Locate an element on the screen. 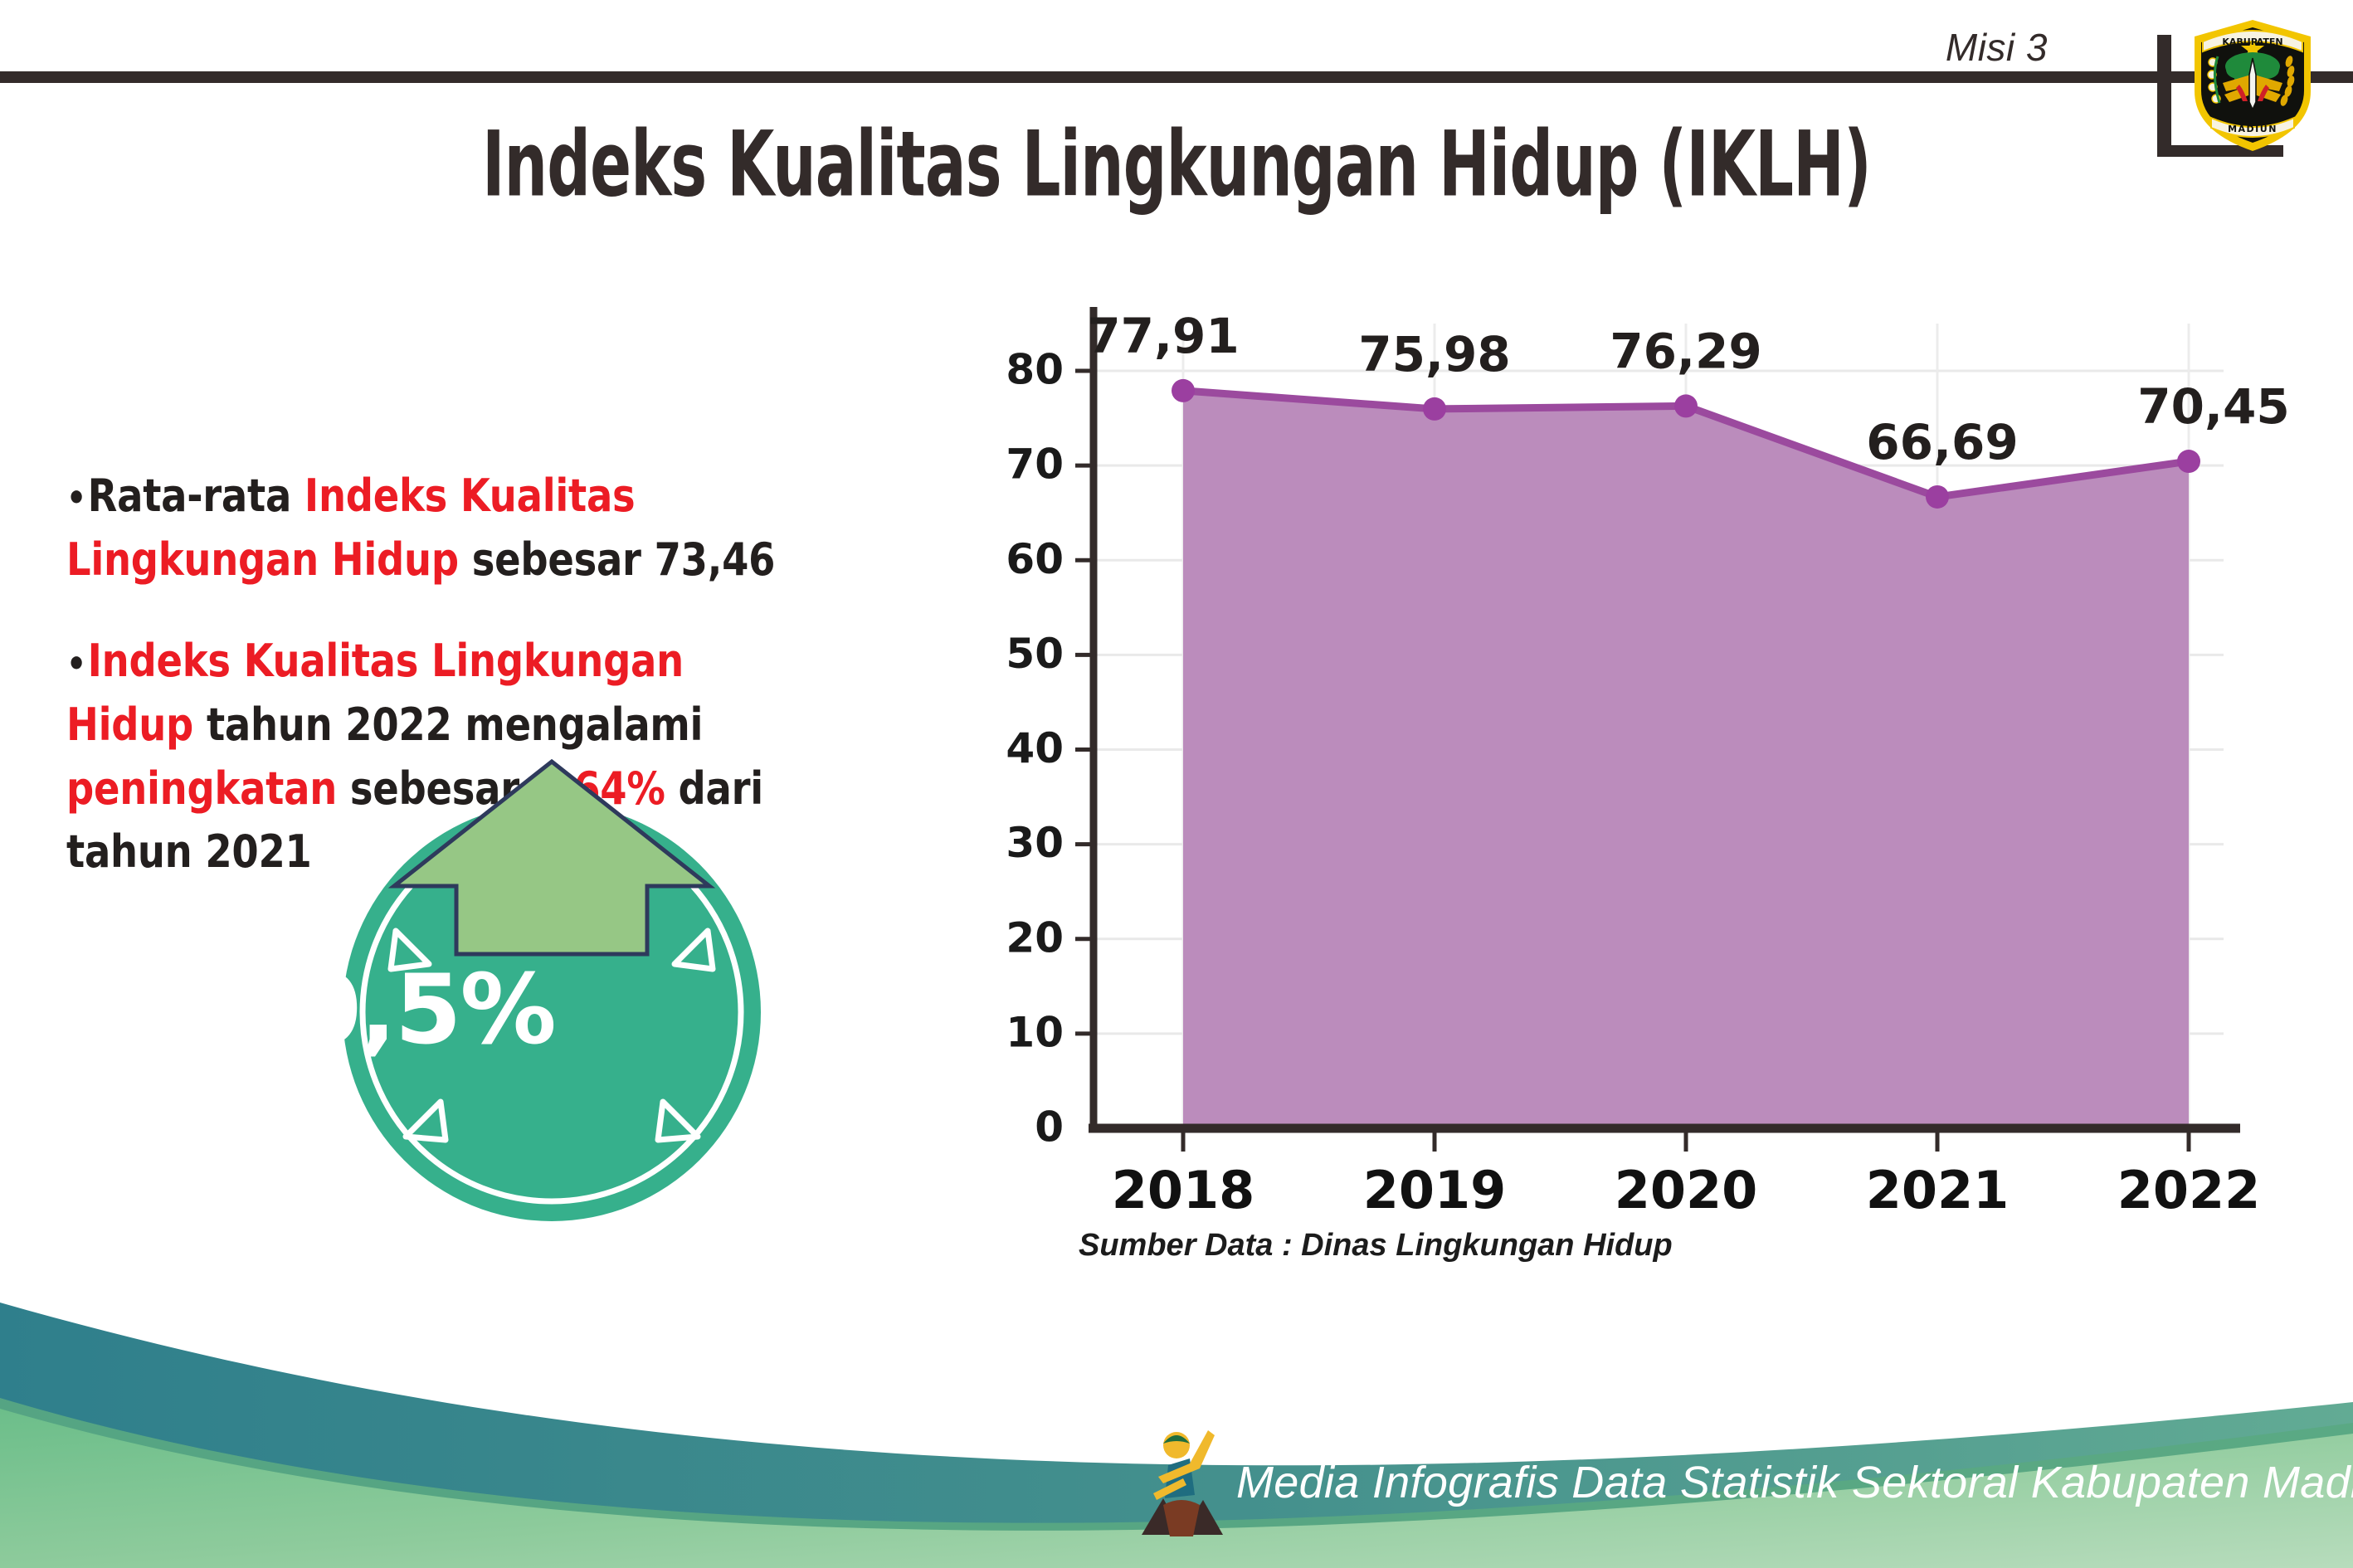 This screenshot has width=2353, height=1568. svg-text: 30 is located at coordinates (1035, 843).